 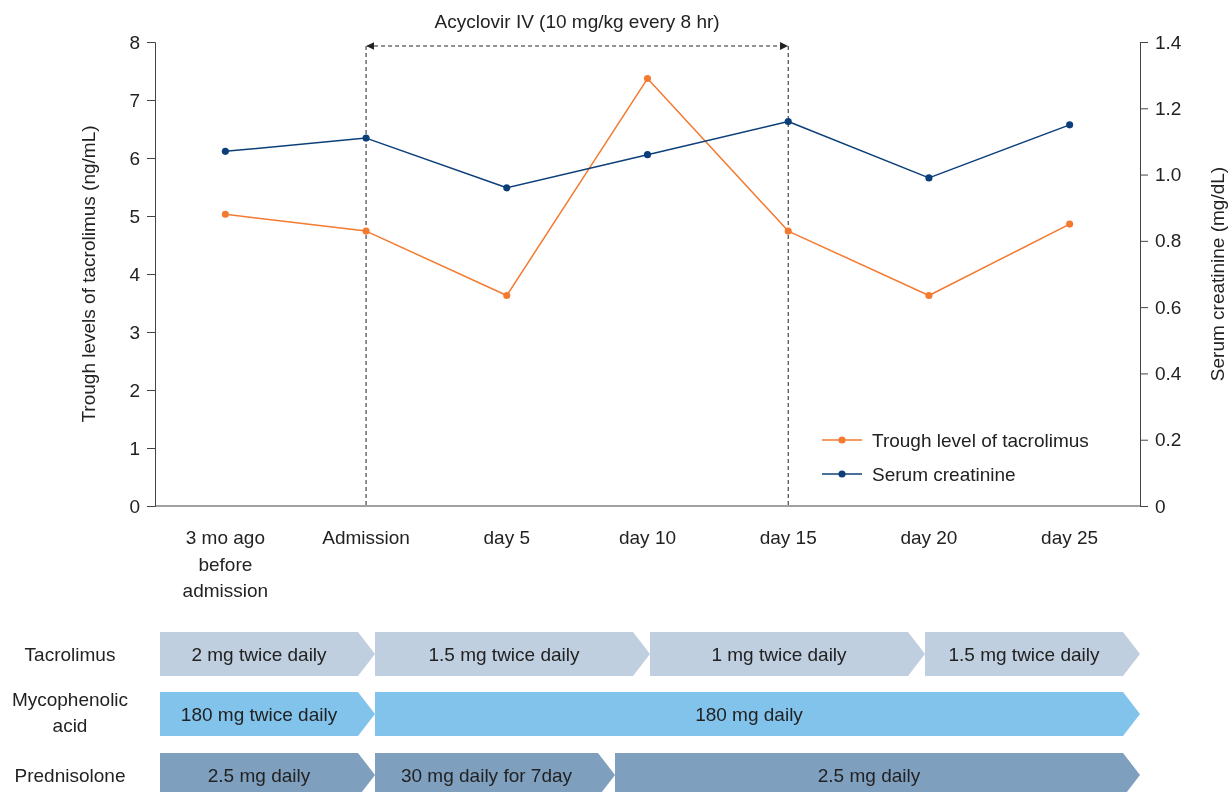 I want to click on y2-tick-label: 0.6, so click(x=1168, y=307).